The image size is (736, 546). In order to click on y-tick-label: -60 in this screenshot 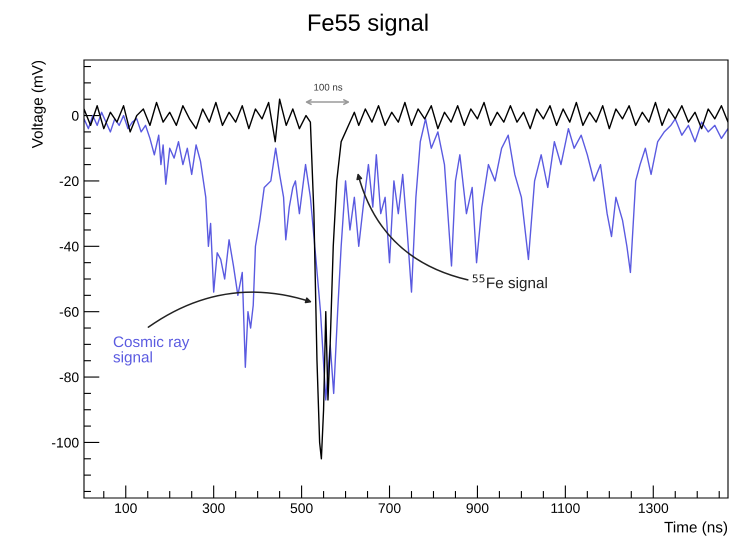, I will do `click(69, 312)`.